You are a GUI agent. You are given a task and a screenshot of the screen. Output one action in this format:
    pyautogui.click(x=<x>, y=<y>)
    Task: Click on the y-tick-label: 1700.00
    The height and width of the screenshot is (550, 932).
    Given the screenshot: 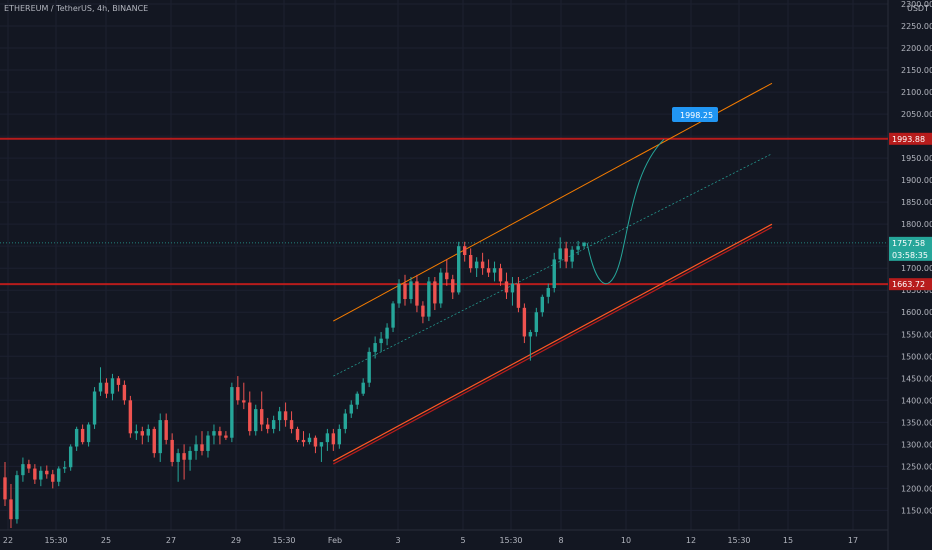 What is the action you would take?
    pyautogui.click(x=916, y=268)
    